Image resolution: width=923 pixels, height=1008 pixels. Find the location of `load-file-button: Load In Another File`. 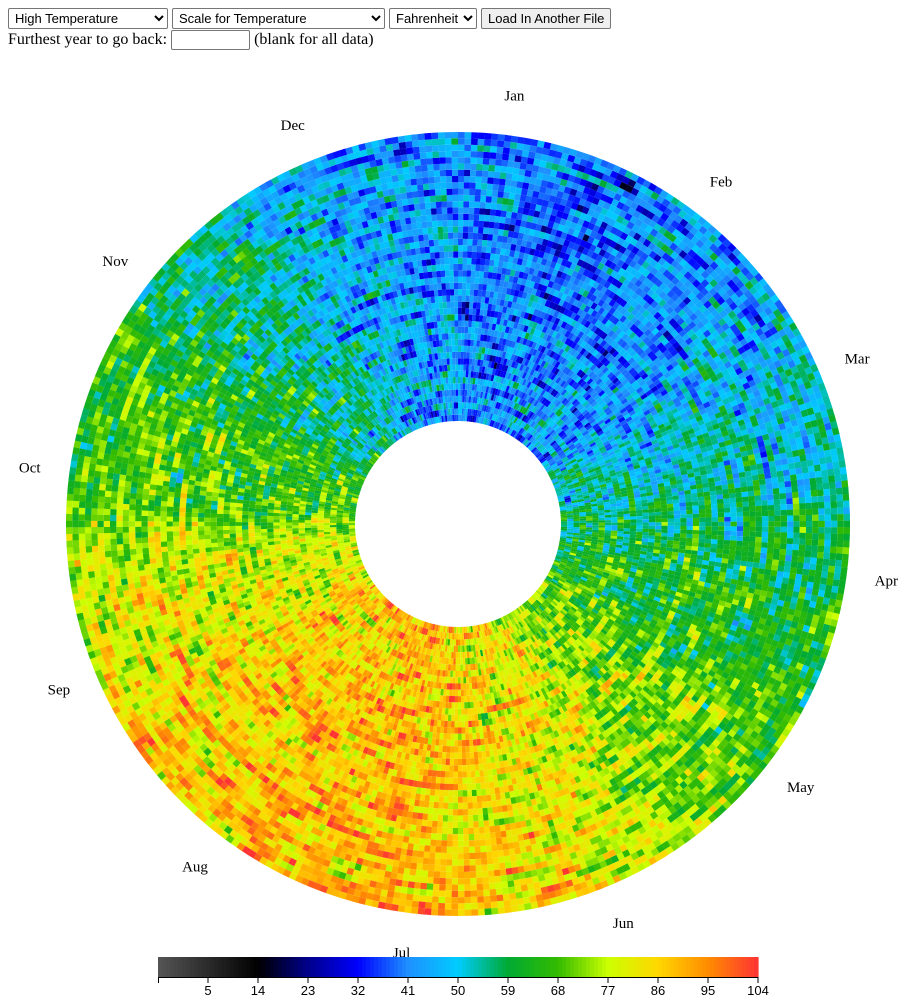

load-file-button: Load In Another File is located at coordinates (546, 18).